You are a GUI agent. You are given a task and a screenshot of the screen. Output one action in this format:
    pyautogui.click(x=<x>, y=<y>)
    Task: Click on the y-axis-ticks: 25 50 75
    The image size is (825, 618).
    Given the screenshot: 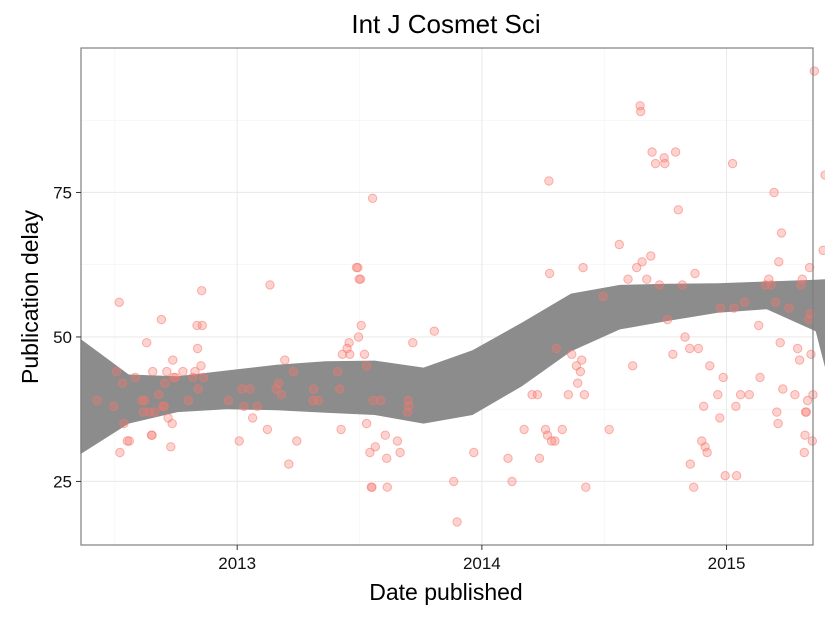 What is the action you would take?
    pyautogui.click(x=67, y=337)
    